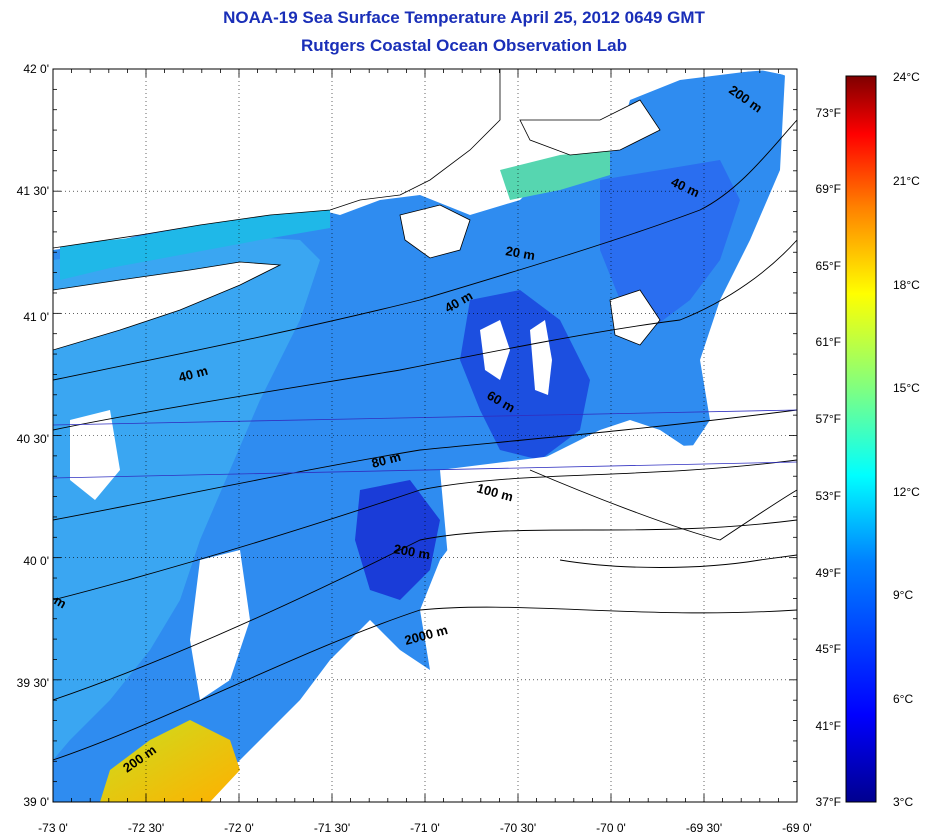  I want to click on f-label: 69°F, so click(828, 189).